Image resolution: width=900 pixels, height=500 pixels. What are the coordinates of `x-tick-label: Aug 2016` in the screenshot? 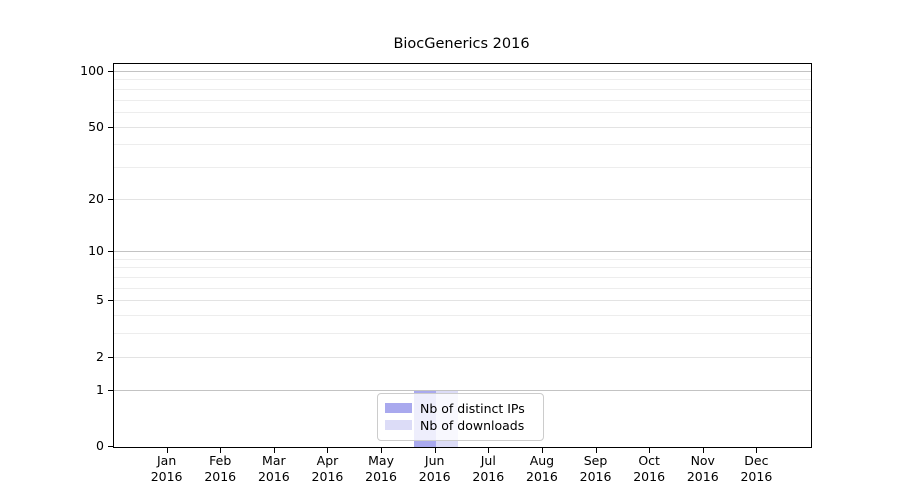 It's located at (542, 468).